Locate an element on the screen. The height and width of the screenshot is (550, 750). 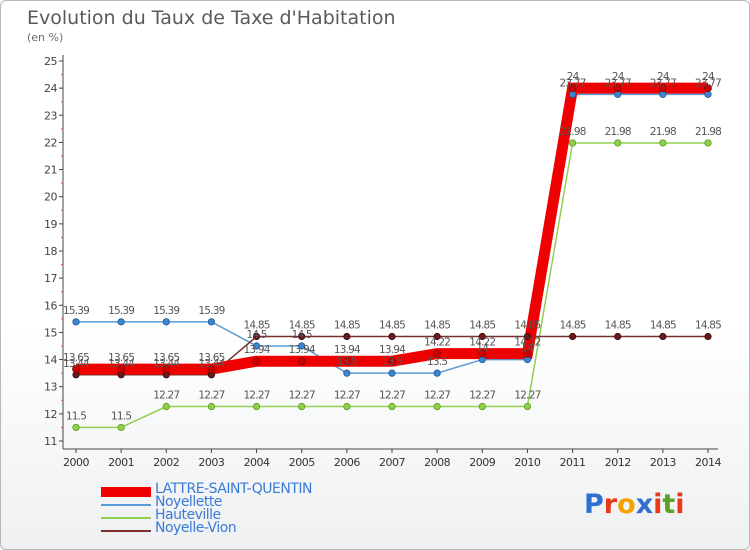
proxiti-logo: Proxiti is located at coordinates (634, 504).